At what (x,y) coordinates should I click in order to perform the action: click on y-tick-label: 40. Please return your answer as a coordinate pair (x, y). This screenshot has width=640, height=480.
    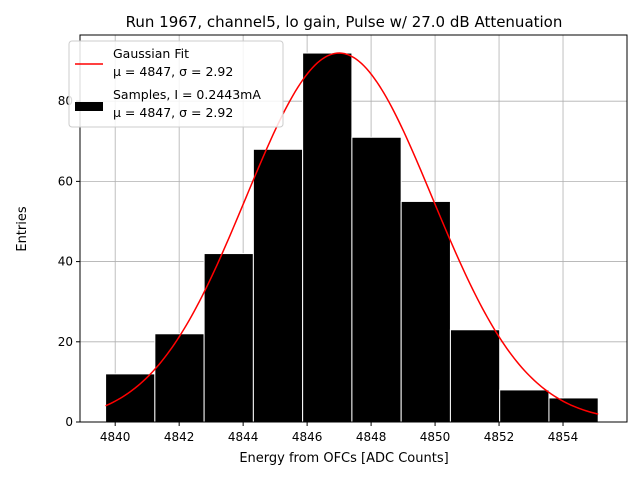
    Looking at the image, I should click on (65, 262).